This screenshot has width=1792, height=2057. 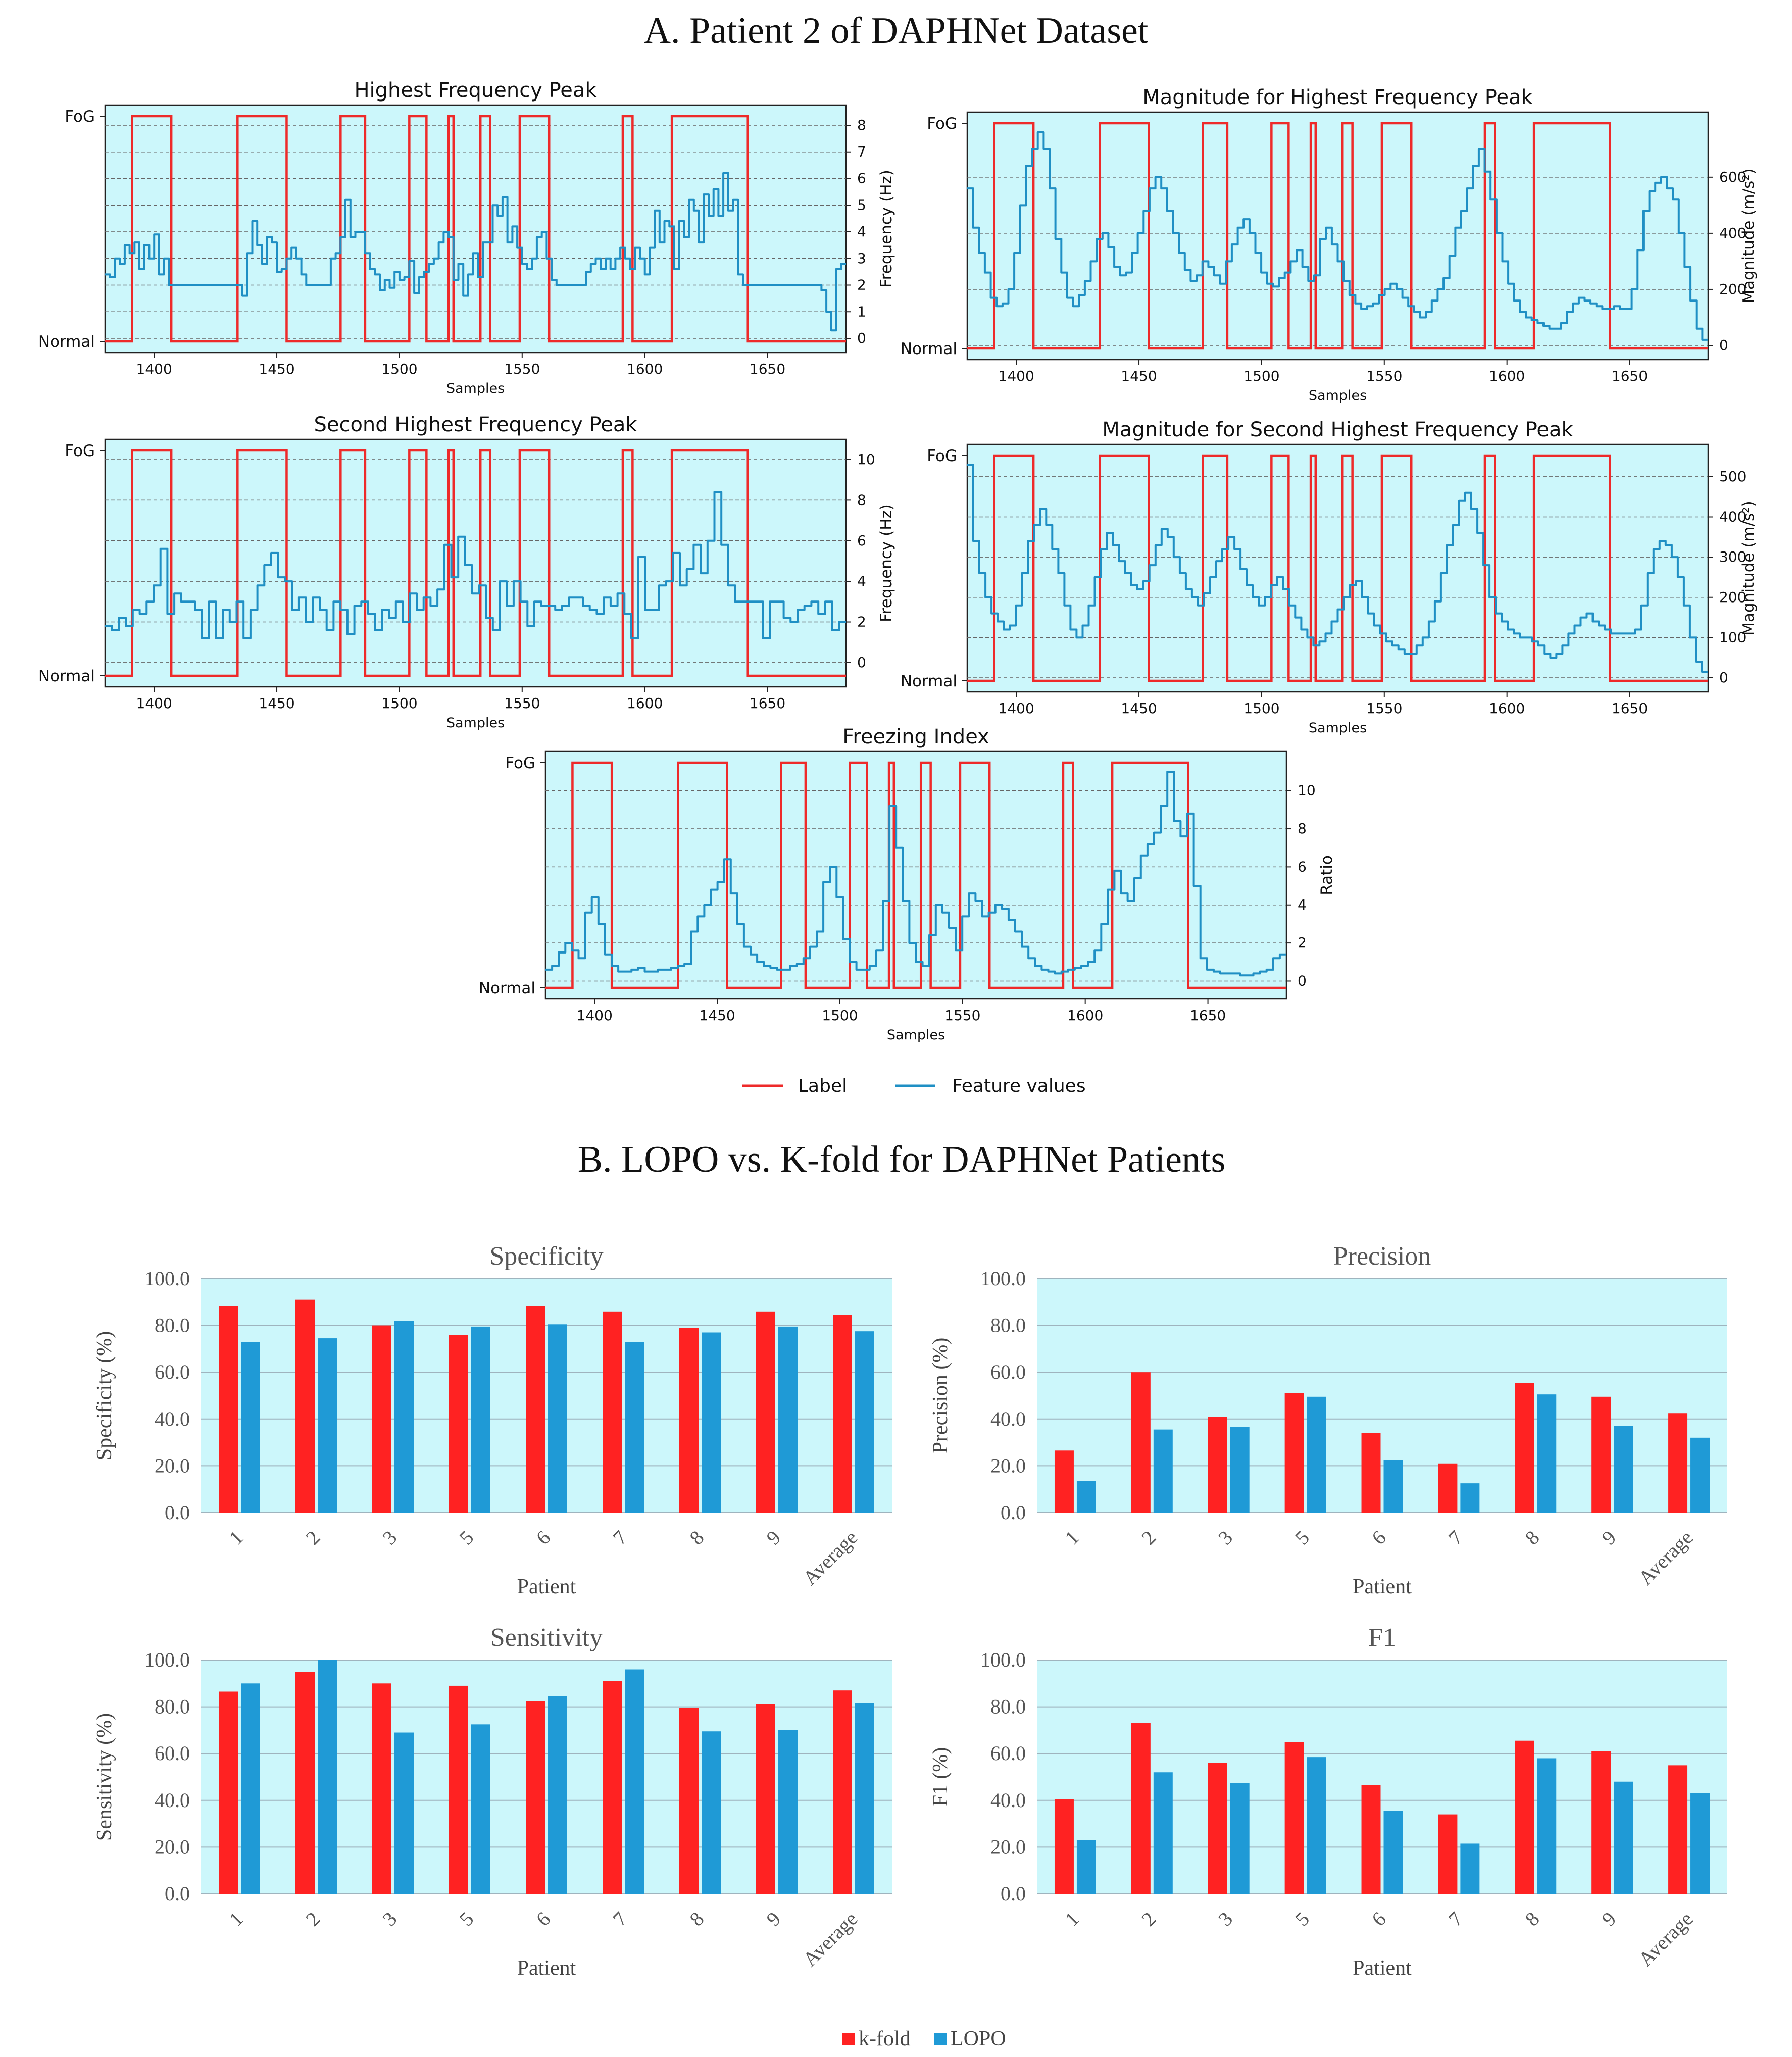 What do you see at coordinates (475, 252) in the screenshot?
I see `ts-feature-line` at bounding box center [475, 252].